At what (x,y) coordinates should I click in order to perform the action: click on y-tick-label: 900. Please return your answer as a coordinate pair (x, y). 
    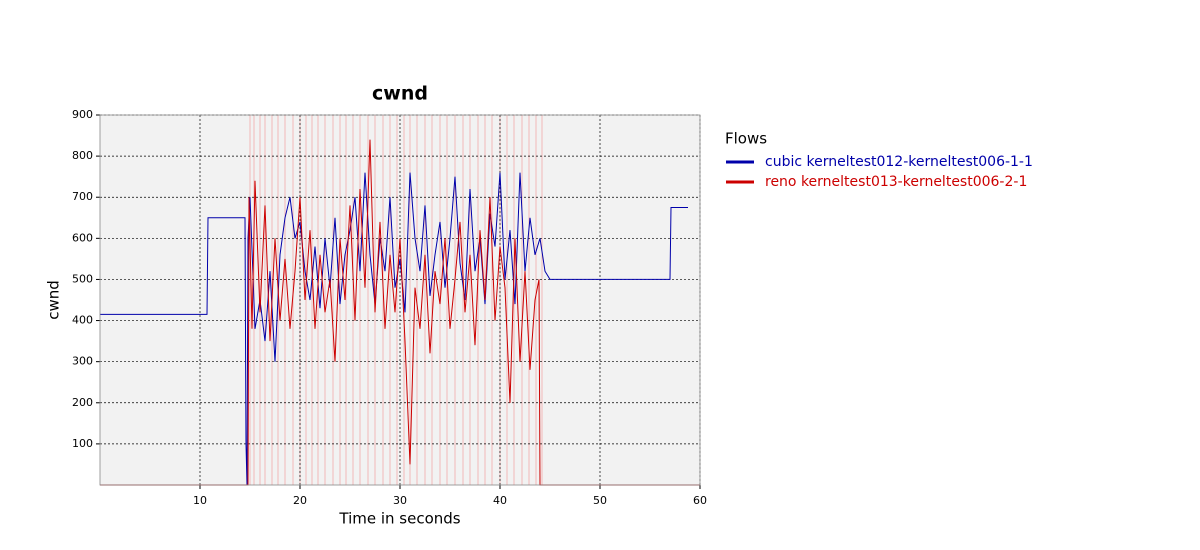
    Looking at the image, I should click on (82, 114).